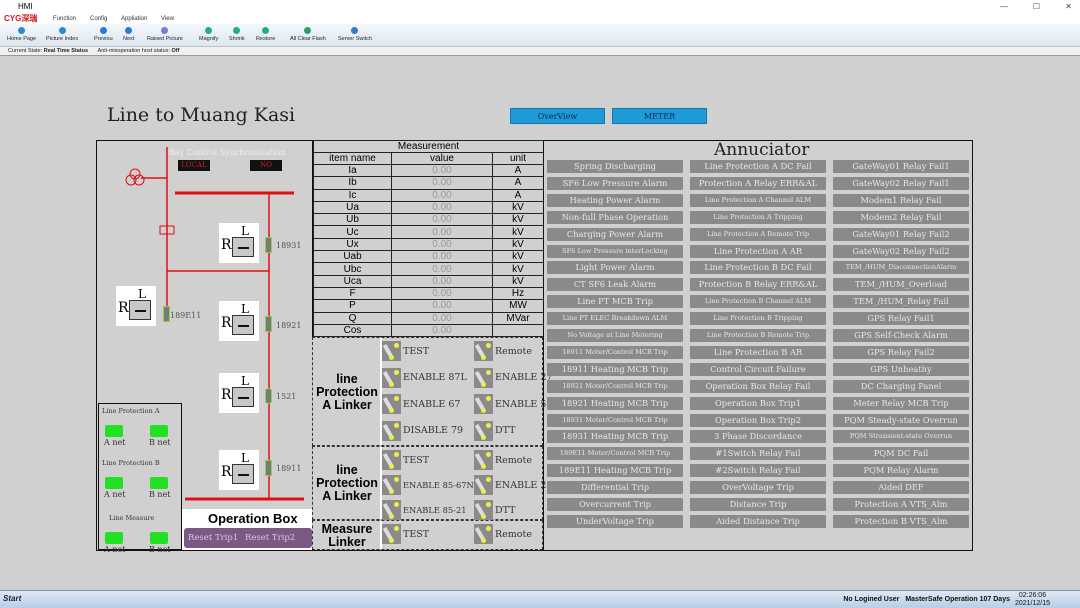 The width and height of the screenshot is (1080, 608). I want to click on linker-label: Remote, so click(513, 351).